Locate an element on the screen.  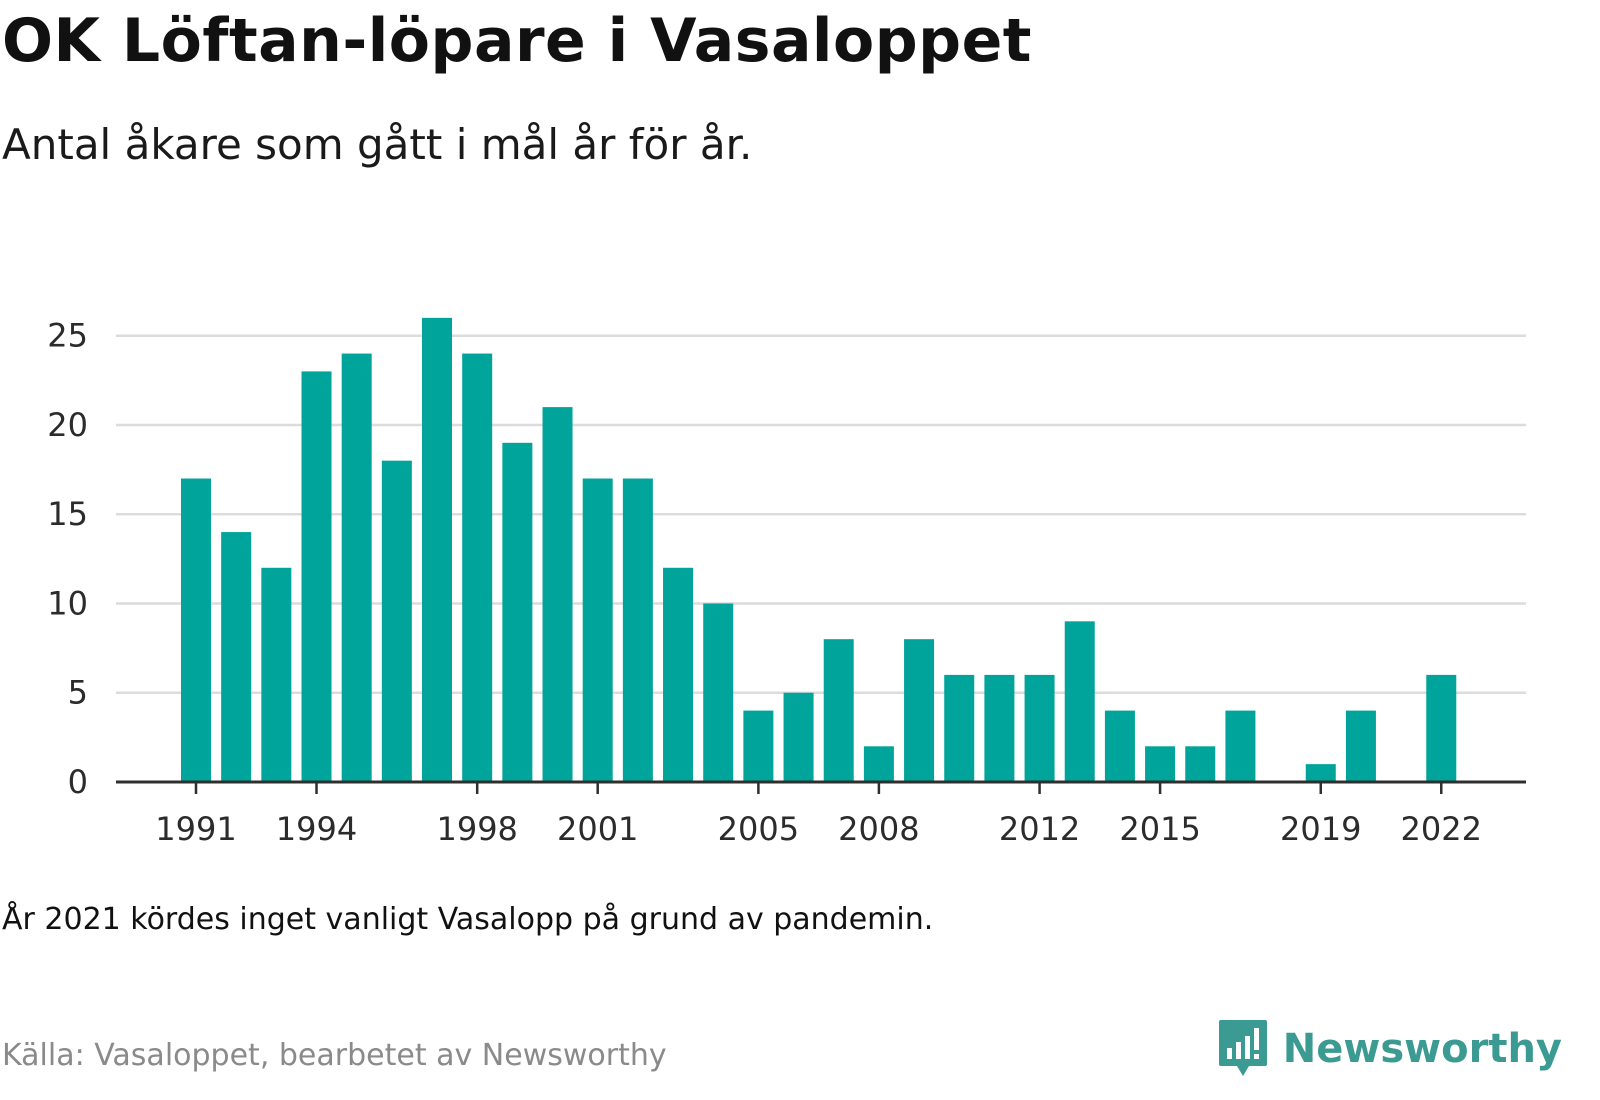
bar-2014 is located at coordinates (1119, 746).